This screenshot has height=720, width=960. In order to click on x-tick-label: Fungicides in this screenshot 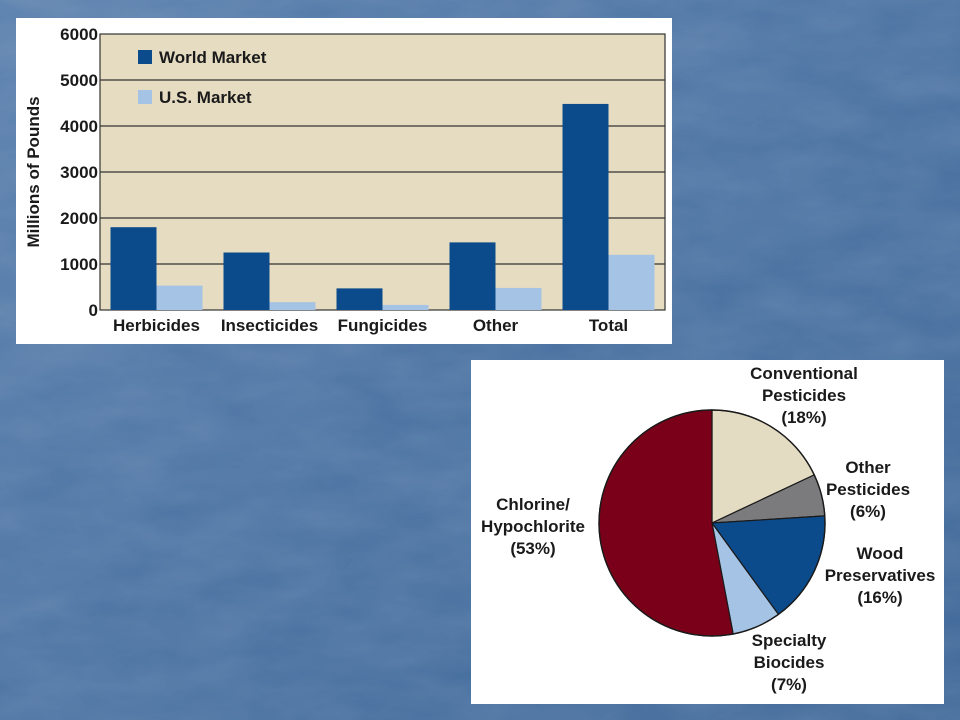, I will do `click(383, 325)`.